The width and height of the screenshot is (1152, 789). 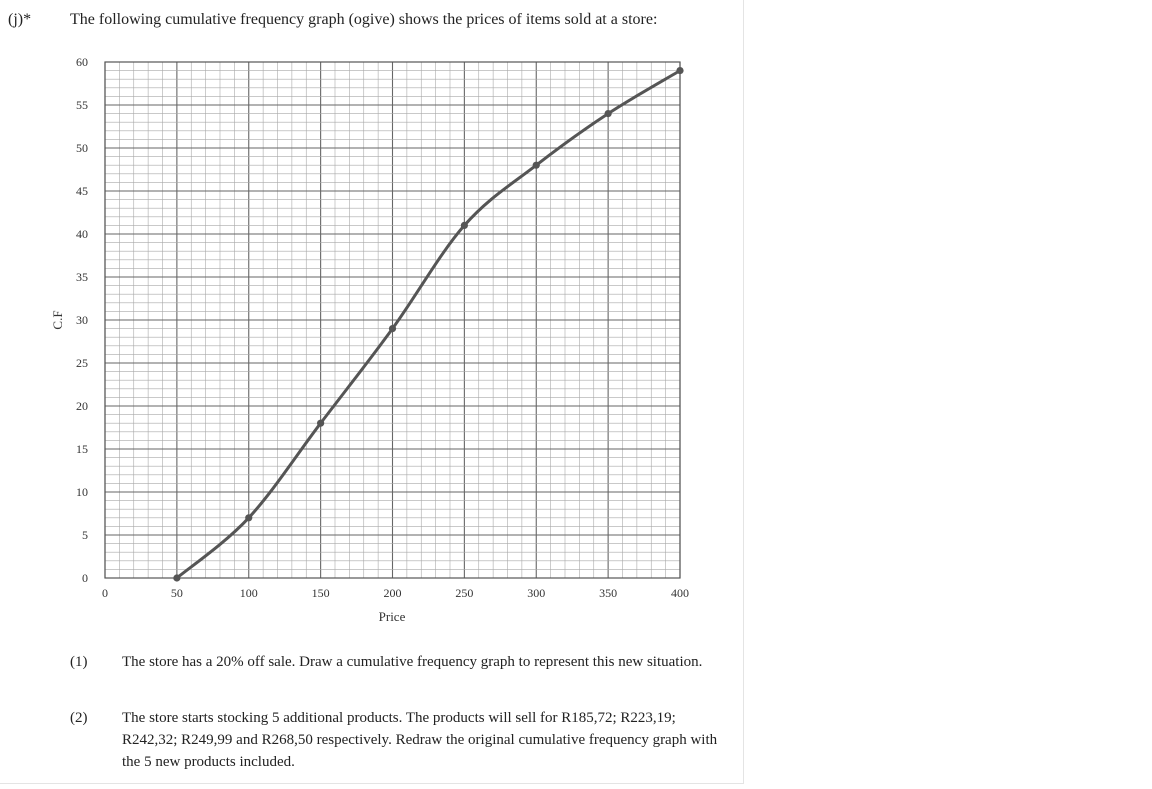 What do you see at coordinates (82, 406) in the screenshot?
I see `y-tick-label: 20` at bounding box center [82, 406].